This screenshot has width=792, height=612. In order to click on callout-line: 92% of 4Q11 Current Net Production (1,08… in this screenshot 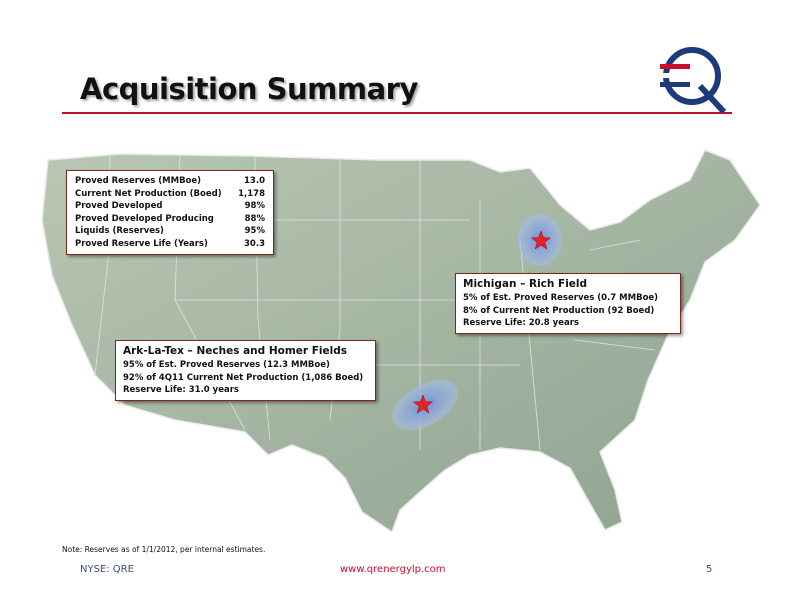, I will do `click(243, 377)`.